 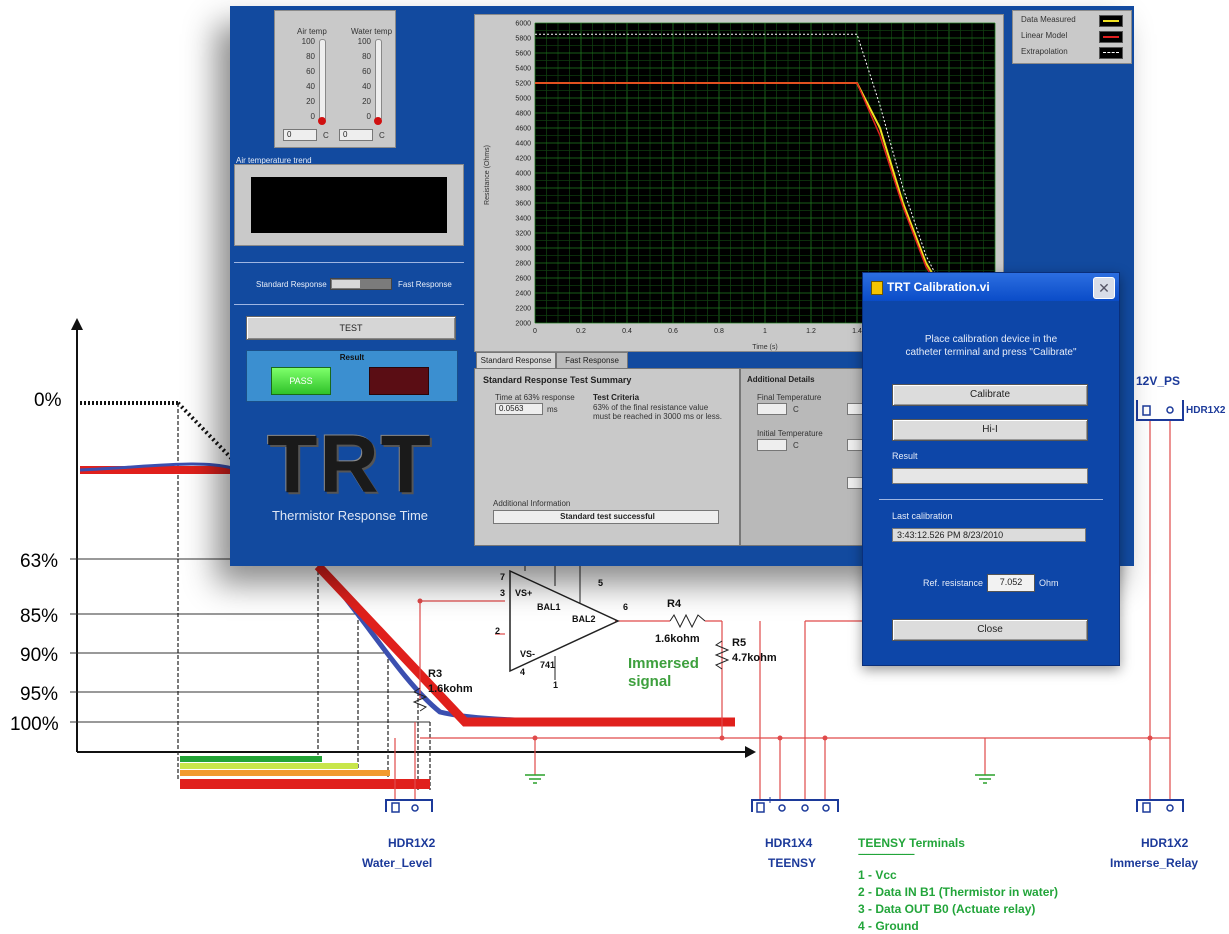 What do you see at coordinates (523, 234) in the screenshot?
I see `y-tick-label: 3200` at bounding box center [523, 234].